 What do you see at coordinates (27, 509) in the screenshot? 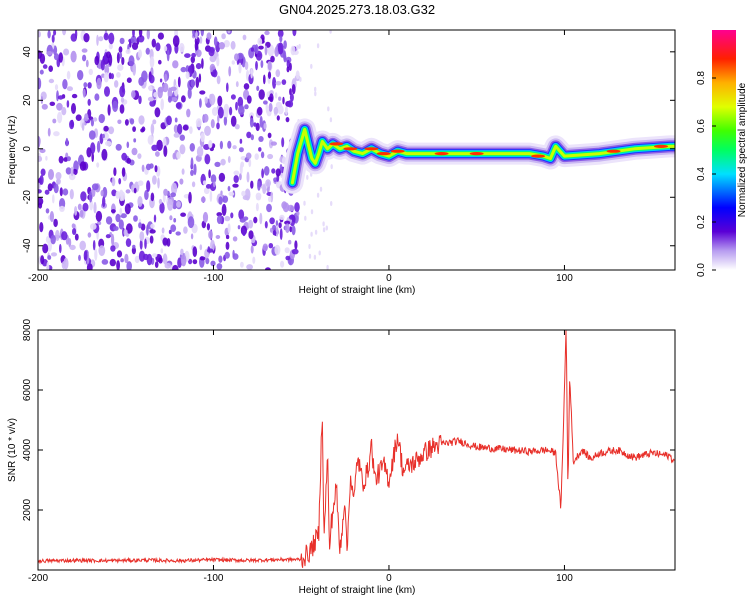
I see `y-tick-label: 2000` at bounding box center [27, 509].